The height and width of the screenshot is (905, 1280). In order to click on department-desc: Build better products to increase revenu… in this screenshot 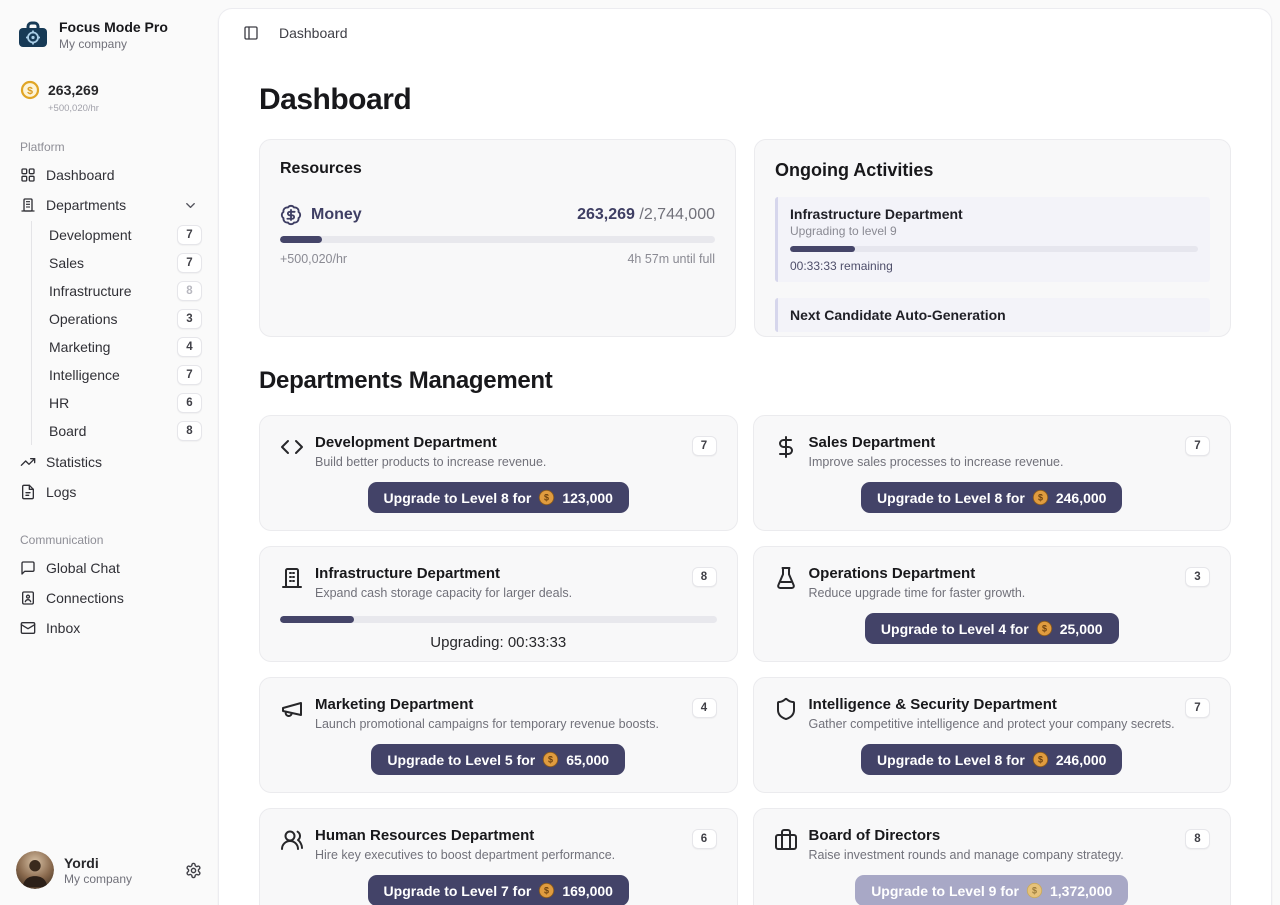, I will do `click(431, 462)`.